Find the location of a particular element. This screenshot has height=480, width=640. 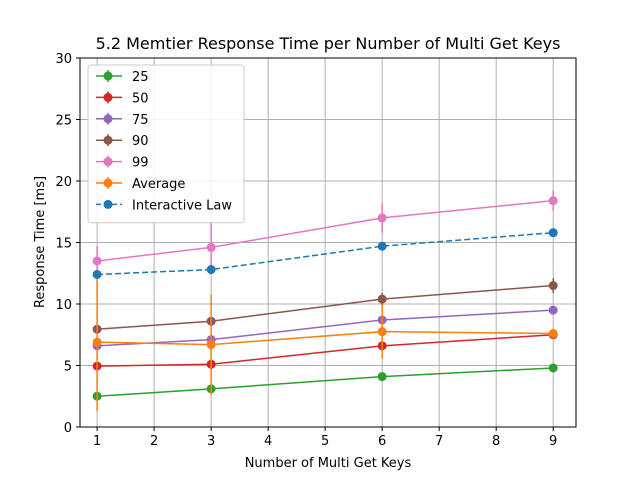

legend-label: 75 is located at coordinates (140, 120).